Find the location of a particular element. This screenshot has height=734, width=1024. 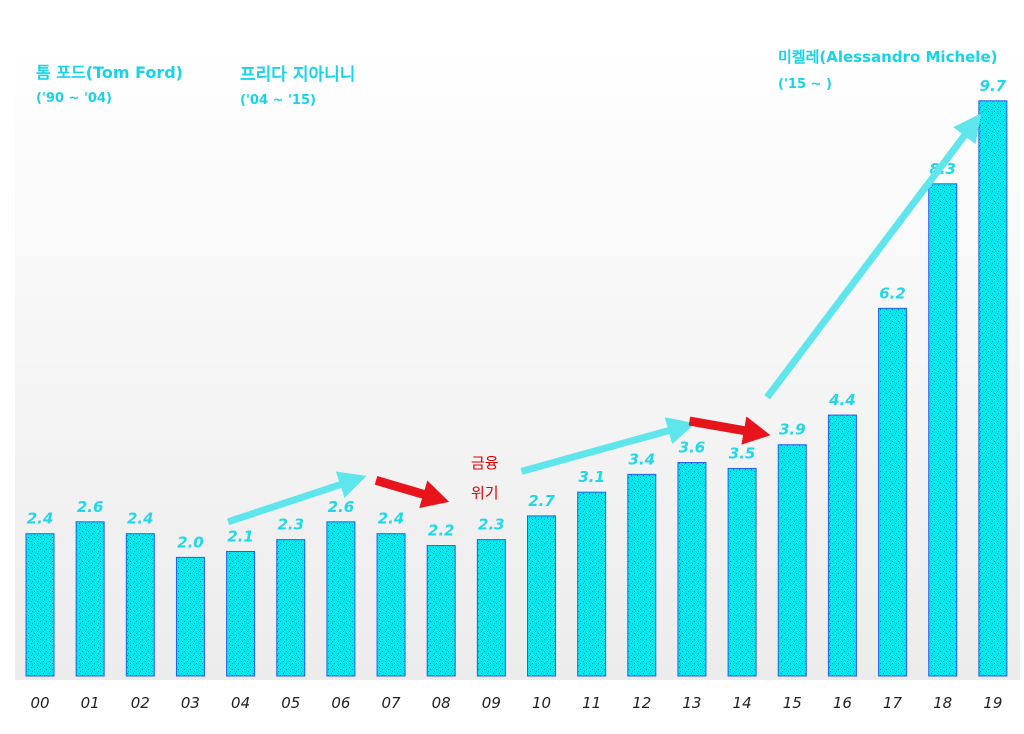

x-tick-05: 05 is located at coordinates (290, 703).